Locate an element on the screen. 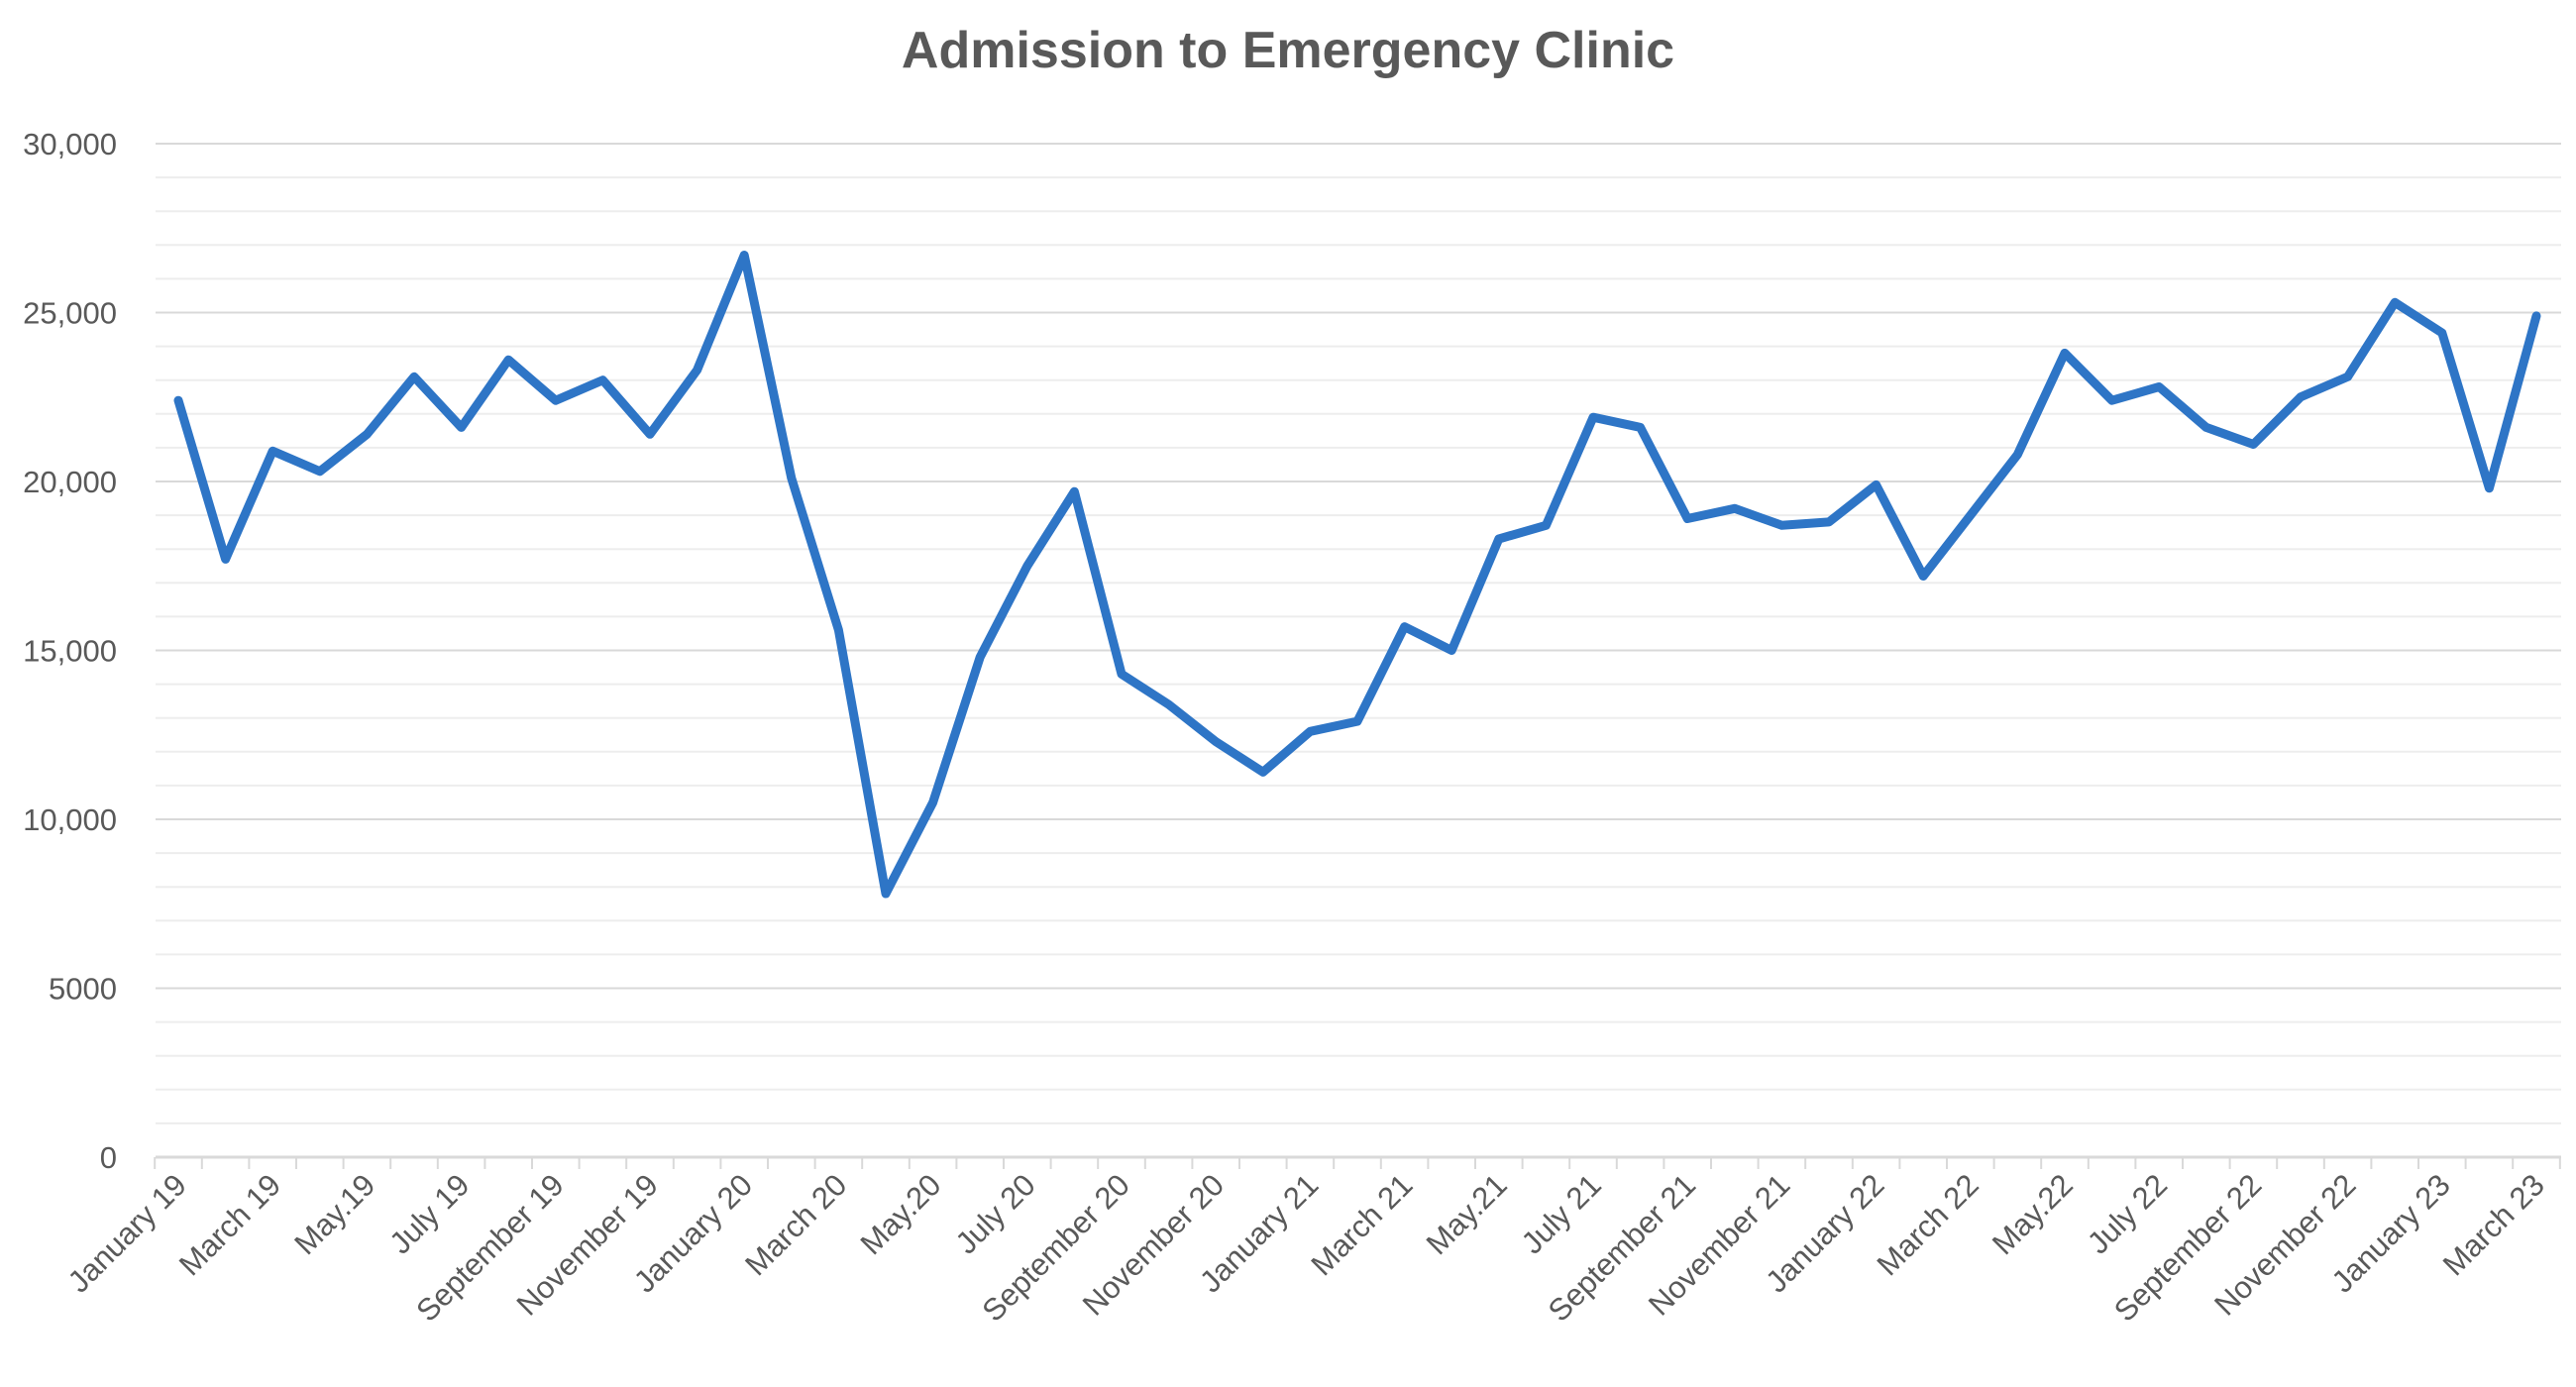  chart-title: Admission to Emergency Clinic is located at coordinates (1288, 50).